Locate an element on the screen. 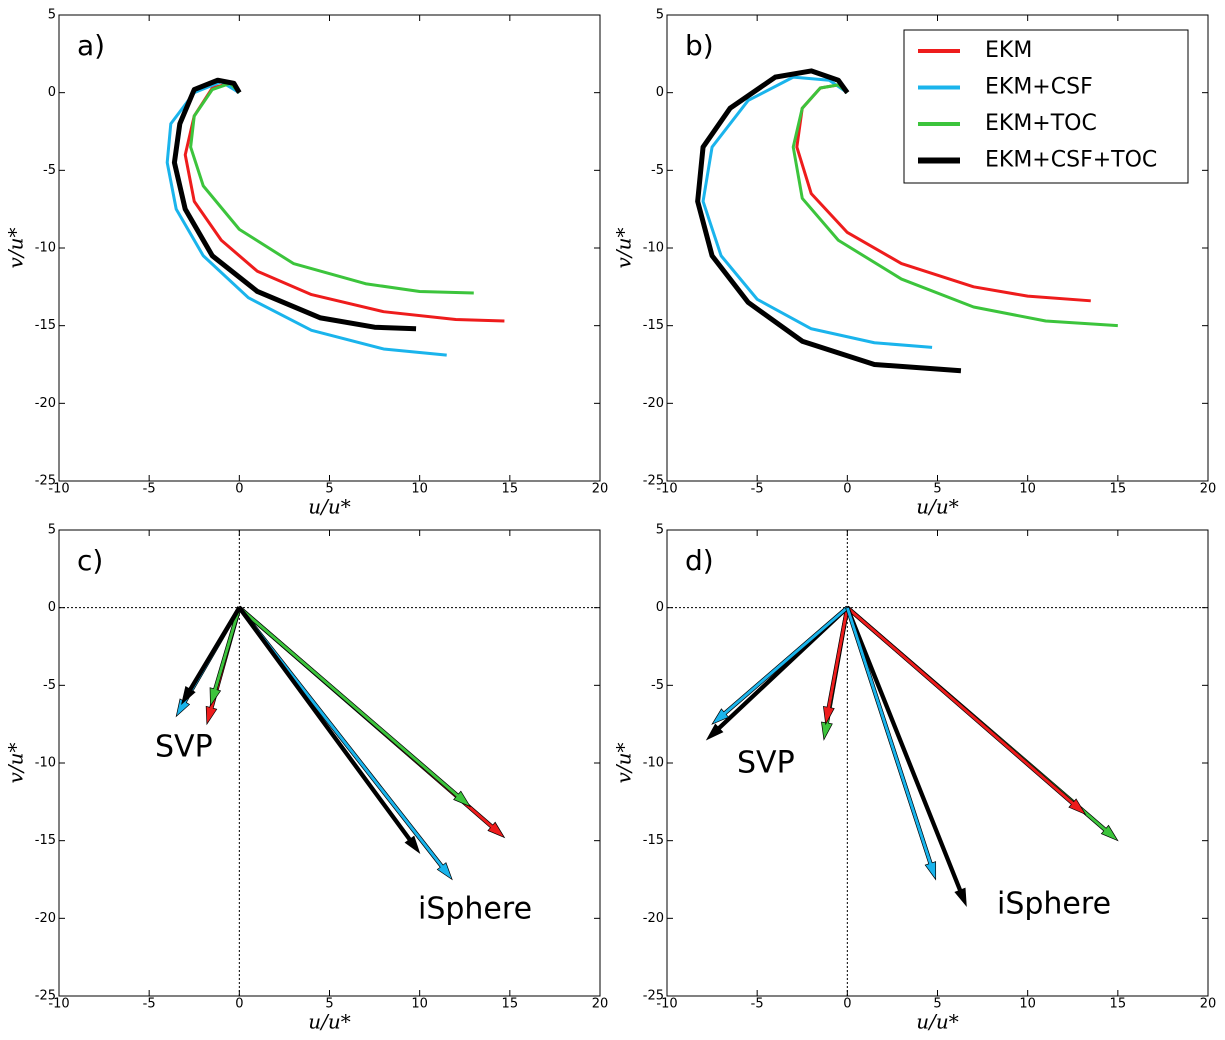  legend-label: EKM+TOC is located at coordinates (1041, 123).